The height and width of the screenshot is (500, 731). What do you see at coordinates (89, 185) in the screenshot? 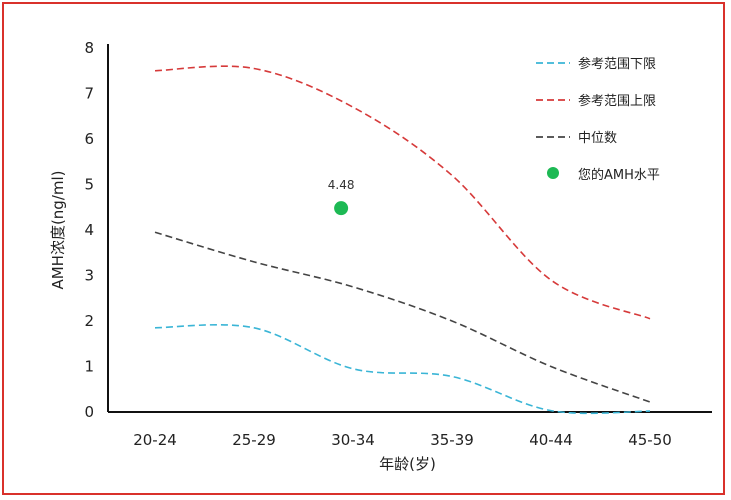
I see `y-tick-label: 5` at bounding box center [89, 185].